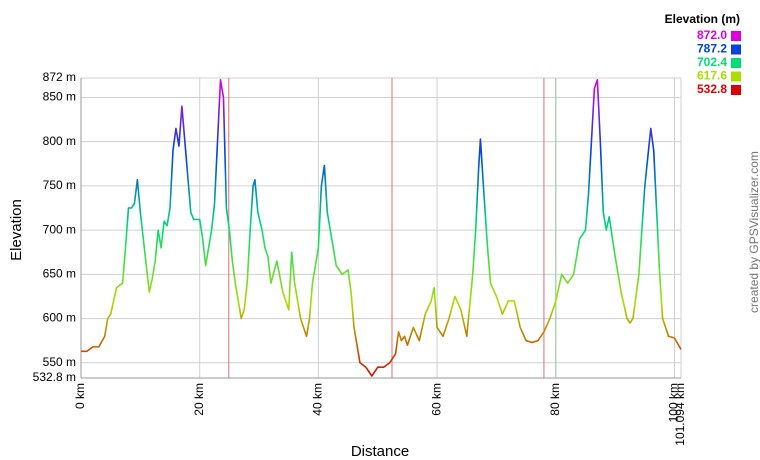  What do you see at coordinates (702, 19) in the screenshot?
I see `legend-title: Elevation (m)` at bounding box center [702, 19].